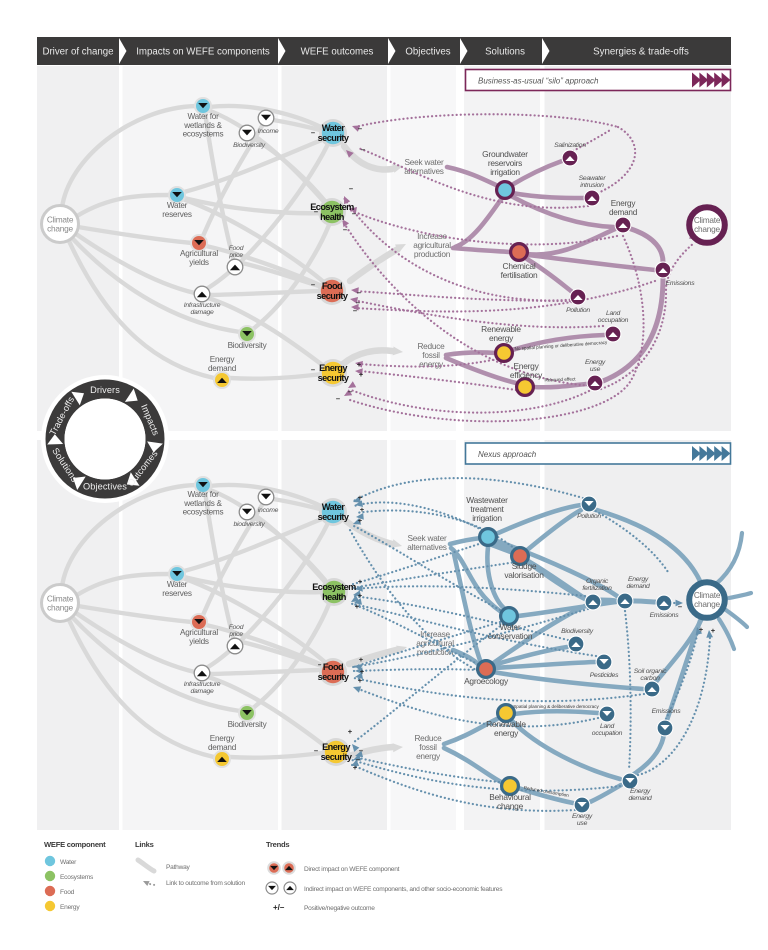  I want to click on svg-text: irrigation, so click(505, 172).